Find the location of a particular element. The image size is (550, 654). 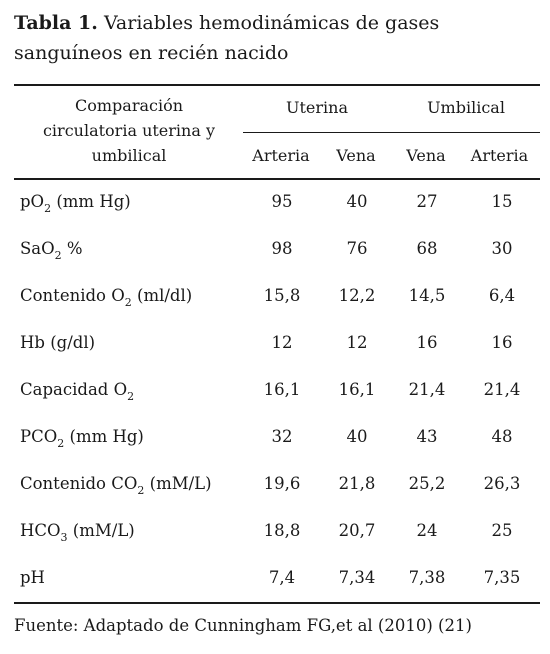

row-label-text: HCO is located at coordinates (40, 530).